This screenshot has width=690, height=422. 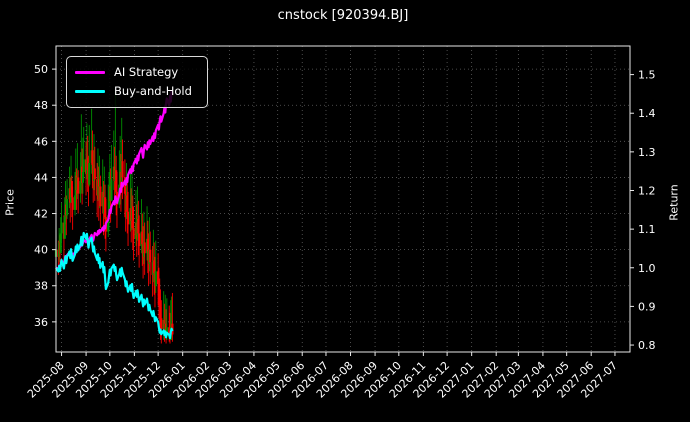 What do you see at coordinates (41, 105) in the screenshot?
I see `svg-text: 48` at bounding box center [41, 105].